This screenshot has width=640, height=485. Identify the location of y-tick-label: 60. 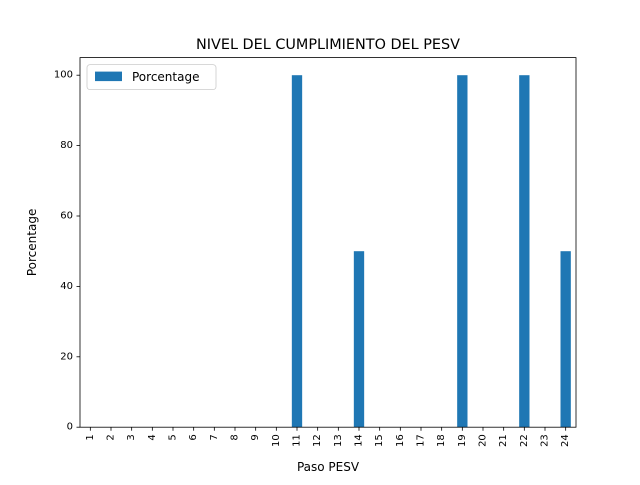
(66, 216).